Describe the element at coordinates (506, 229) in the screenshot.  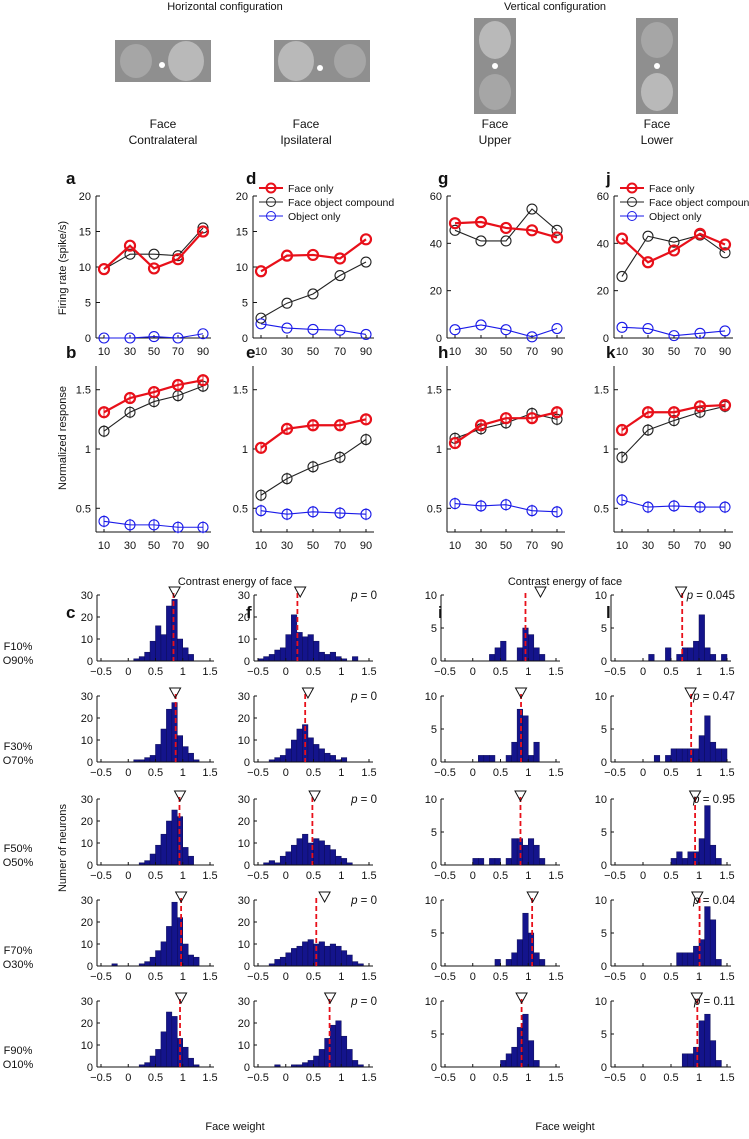
I see `series-line-face_only` at that location.